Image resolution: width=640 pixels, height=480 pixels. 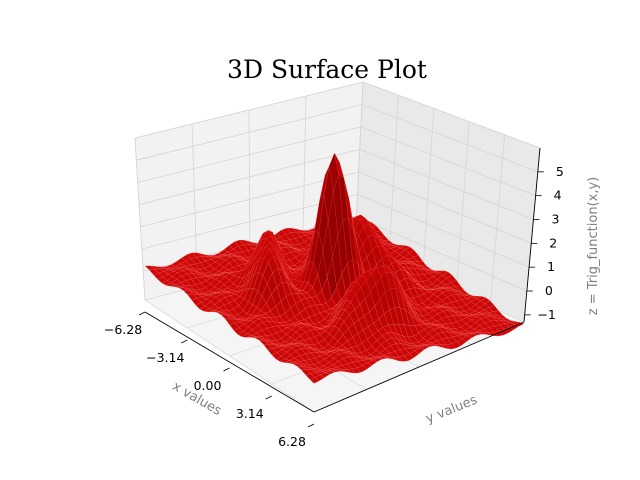 What do you see at coordinates (546, 314) in the screenshot?
I see `z-tick-label: −1` at bounding box center [546, 314].